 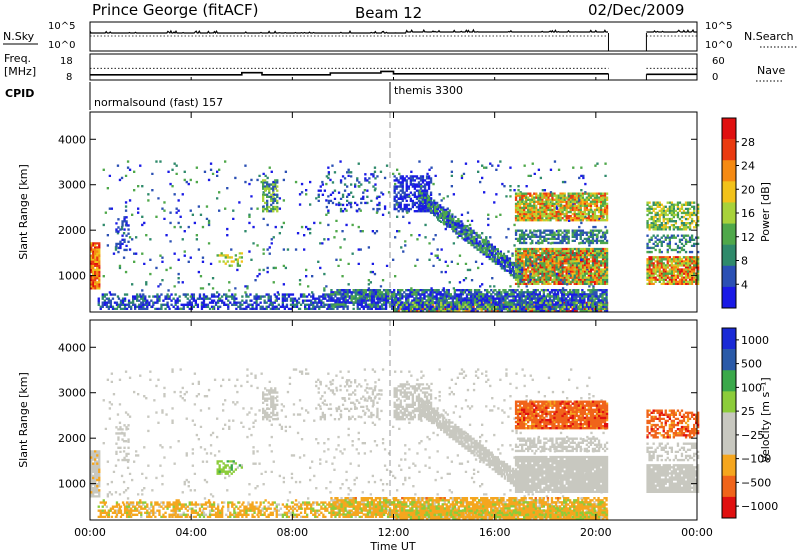 What do you see at coordinates (748, 166) in the screenshot?
I see `power-colorbar-label-5: 24` at bounding box center [748, 166].